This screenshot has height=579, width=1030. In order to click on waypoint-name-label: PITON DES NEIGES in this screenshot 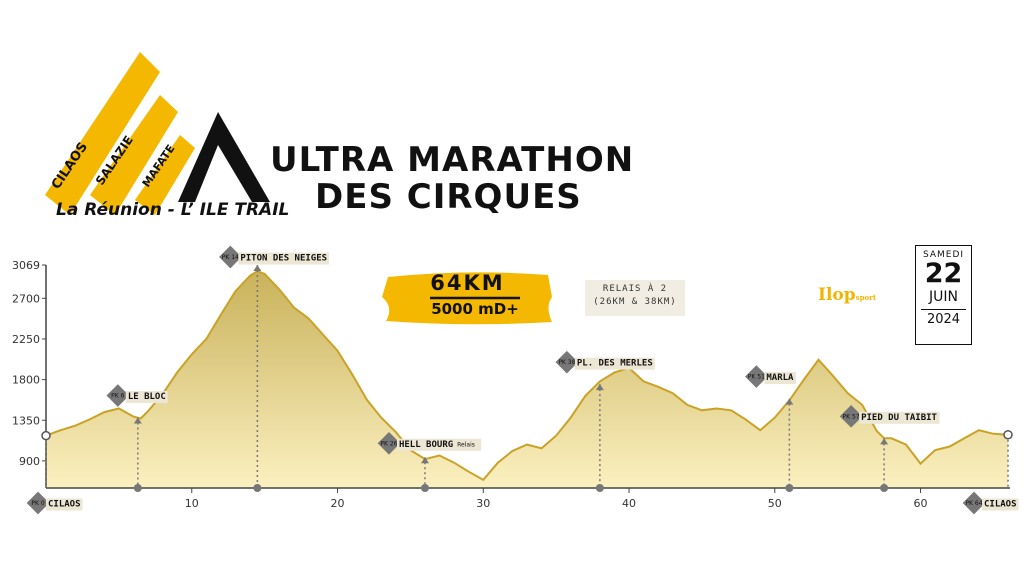, I will do `click(283, 259)`.